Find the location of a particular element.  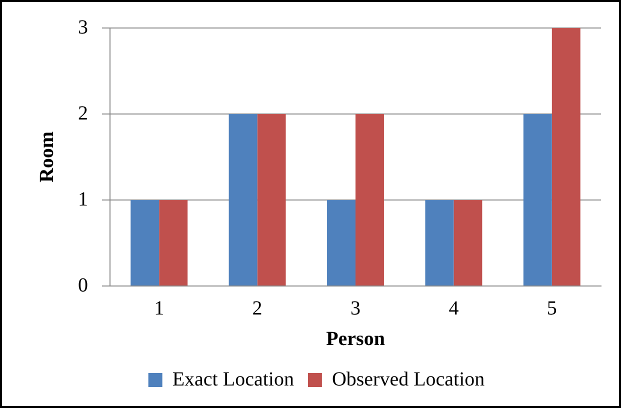

x-tick-label: 2 is located at coordinates (257, 308).